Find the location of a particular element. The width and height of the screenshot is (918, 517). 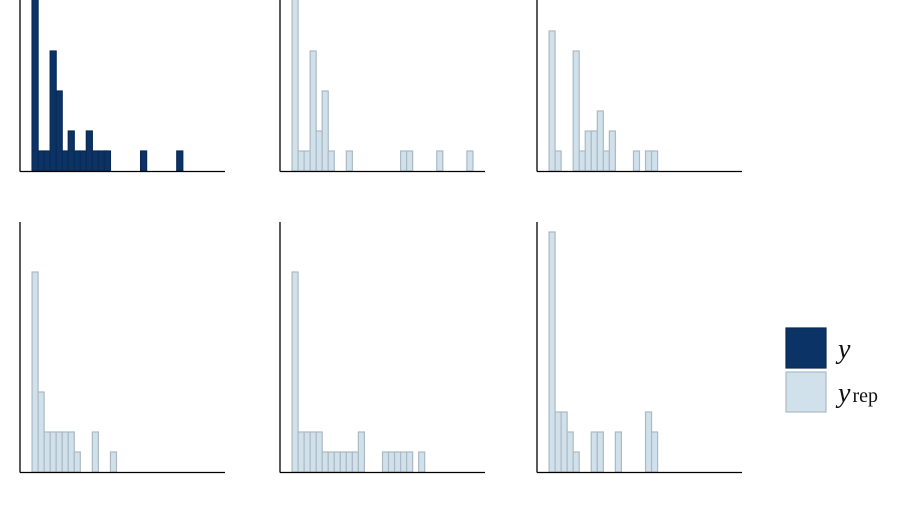

legend-label-subscript: rep is located at coordinates (865, 396).